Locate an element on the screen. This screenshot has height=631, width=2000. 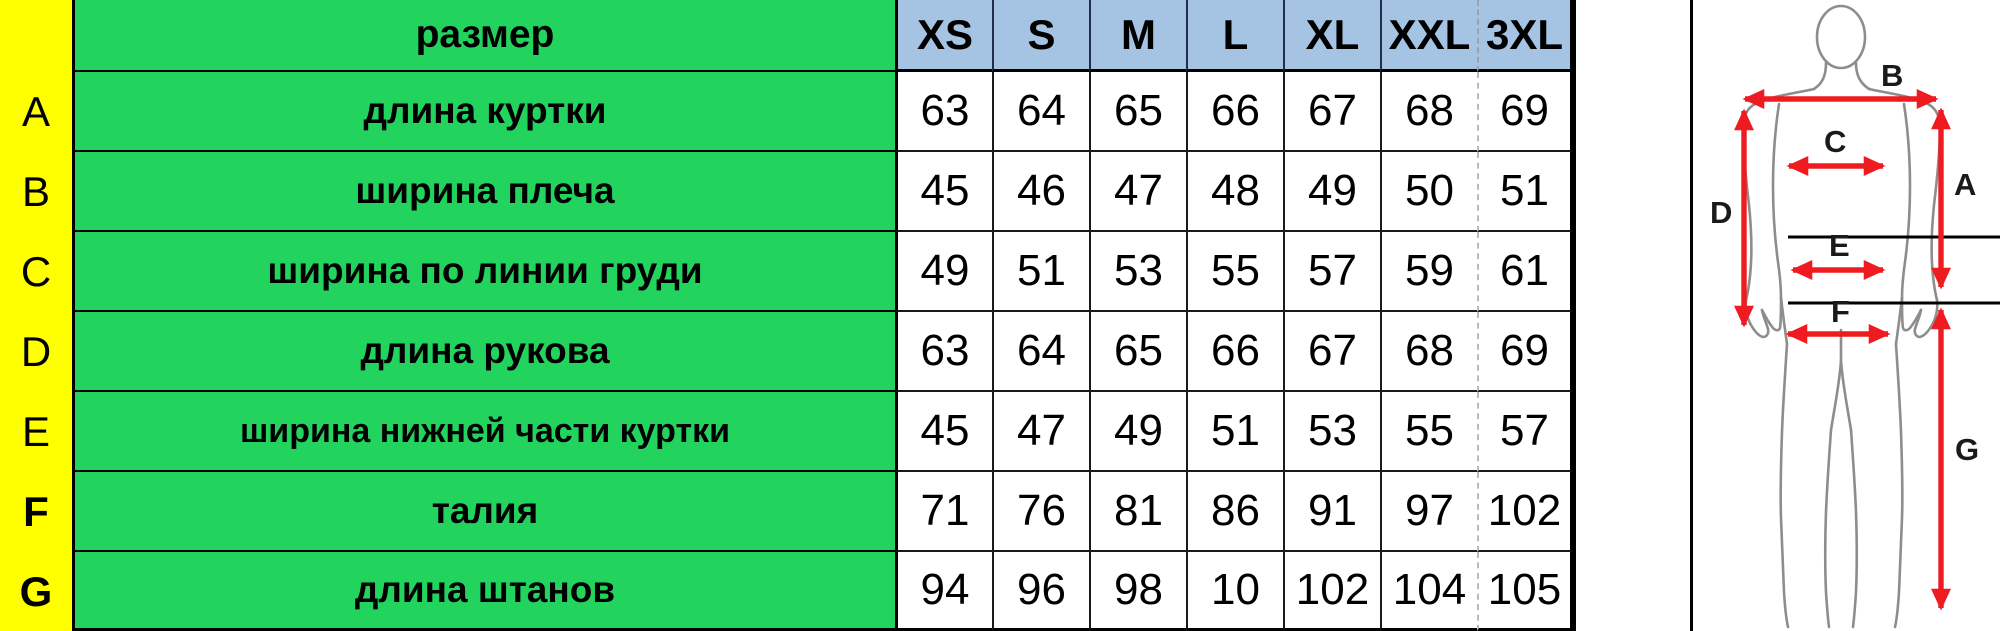
cell-c-xl: 57 is located at coordinates (1331, 272).